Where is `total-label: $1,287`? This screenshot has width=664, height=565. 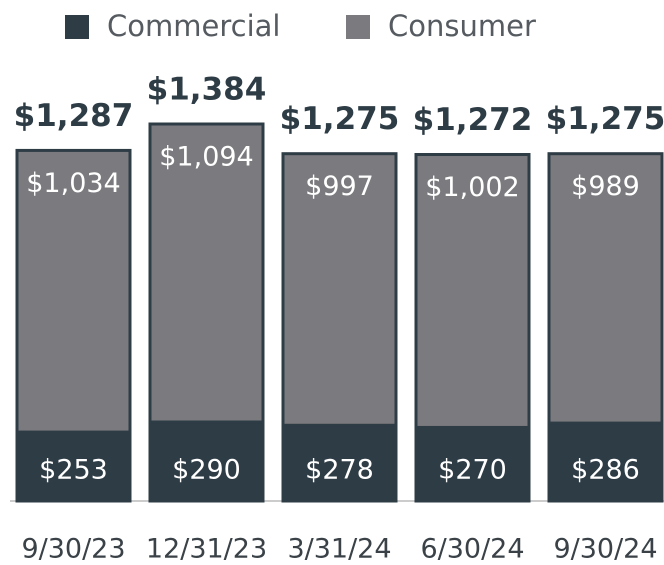
total-label: $1,287 is located at coordinates (74, 116).